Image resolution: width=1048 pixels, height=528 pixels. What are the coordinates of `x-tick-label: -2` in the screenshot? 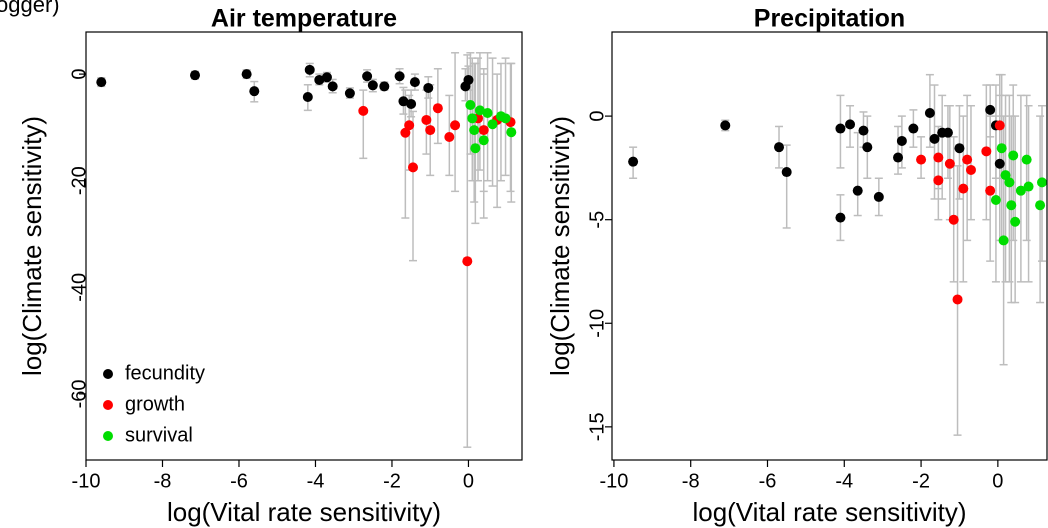 It's located at (392, 481).